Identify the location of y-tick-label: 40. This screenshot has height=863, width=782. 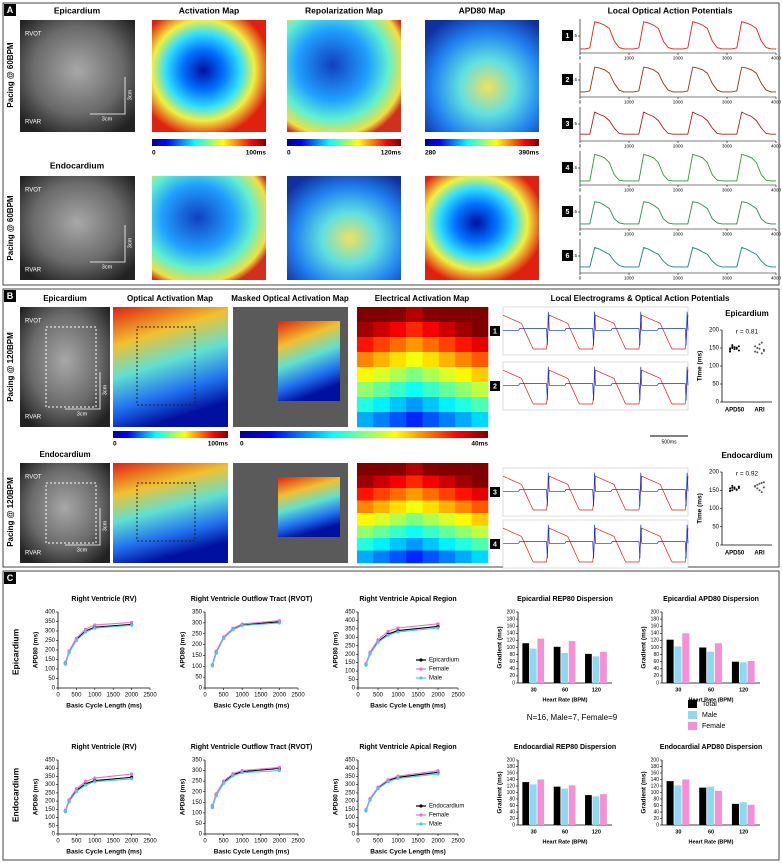
(512, 812).